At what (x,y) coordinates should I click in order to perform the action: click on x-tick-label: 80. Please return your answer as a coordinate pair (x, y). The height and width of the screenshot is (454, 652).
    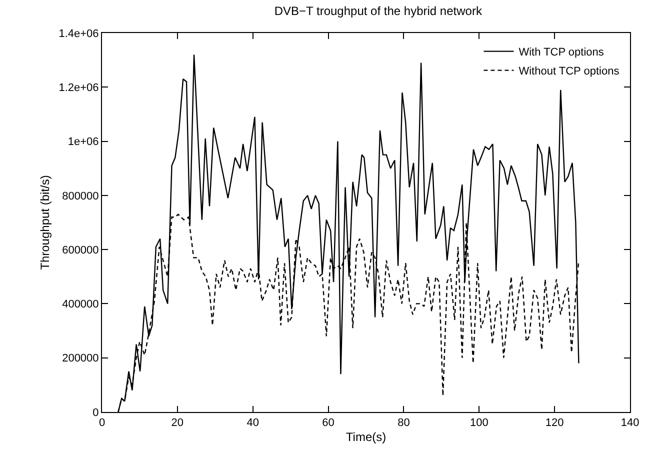
    Looking at the image, I should click on (404, 423).